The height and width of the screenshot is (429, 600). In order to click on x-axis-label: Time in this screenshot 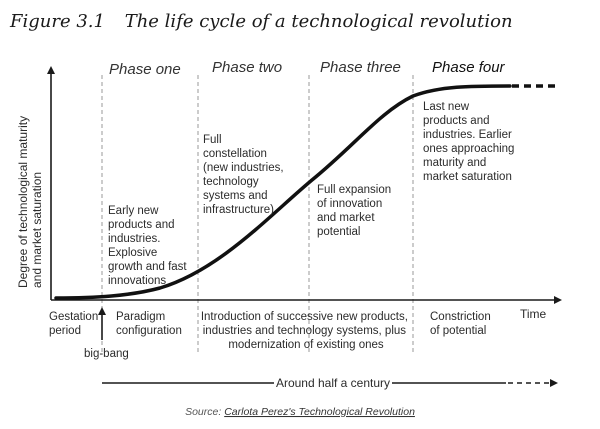, I will do `click(533, 314)`.